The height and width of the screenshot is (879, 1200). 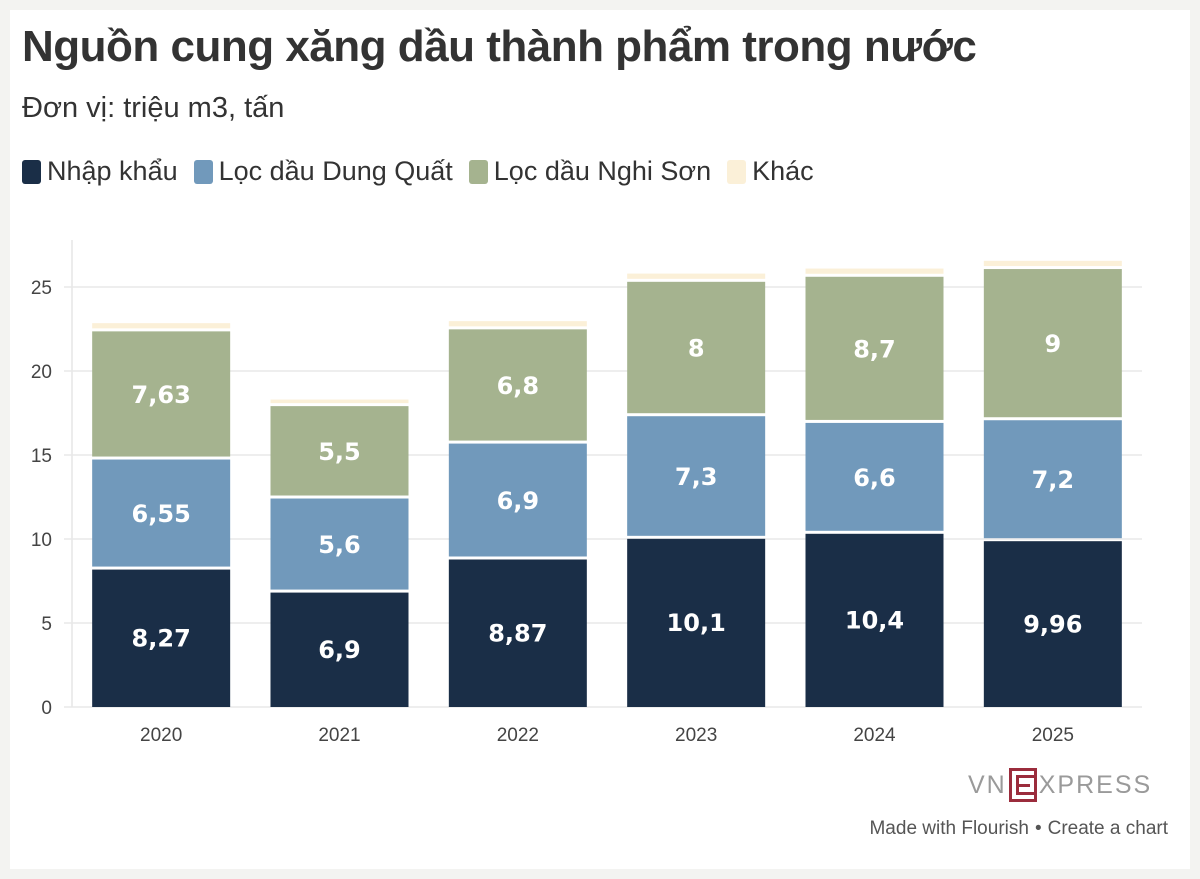 What do you see at coordinates (949, 828) in the screenshot?
I see `made-with-flourish-link: Made with Flourish` at bounding box center [949, 828].